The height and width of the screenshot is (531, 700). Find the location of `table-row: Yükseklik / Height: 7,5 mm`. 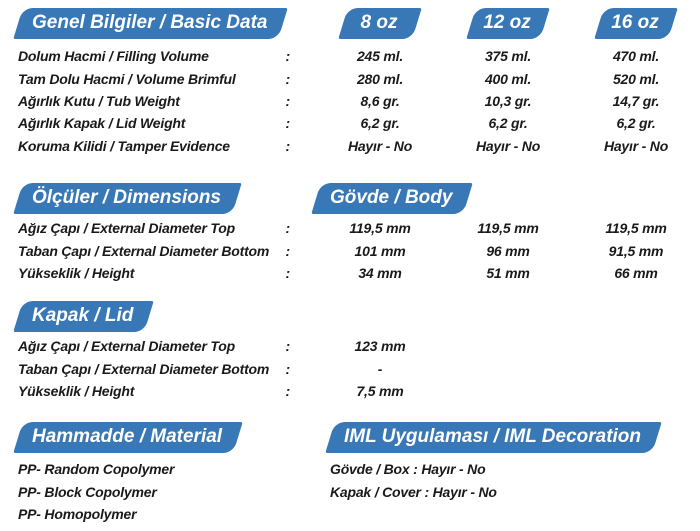

table-row: Yükseklik / Height: 7,5 mm is located at coordinates (359, 391).